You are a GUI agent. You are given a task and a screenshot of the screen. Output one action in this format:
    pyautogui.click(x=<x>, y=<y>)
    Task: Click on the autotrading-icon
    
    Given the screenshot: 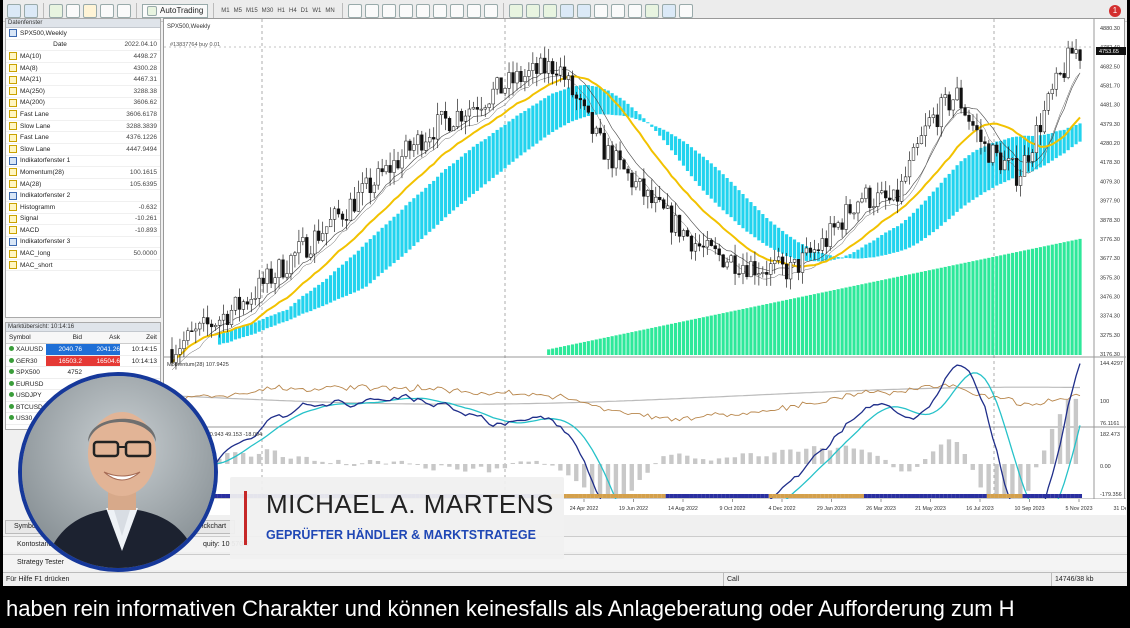 What is the action you would take?
    pyautogui.click(x=152, y=10)
    